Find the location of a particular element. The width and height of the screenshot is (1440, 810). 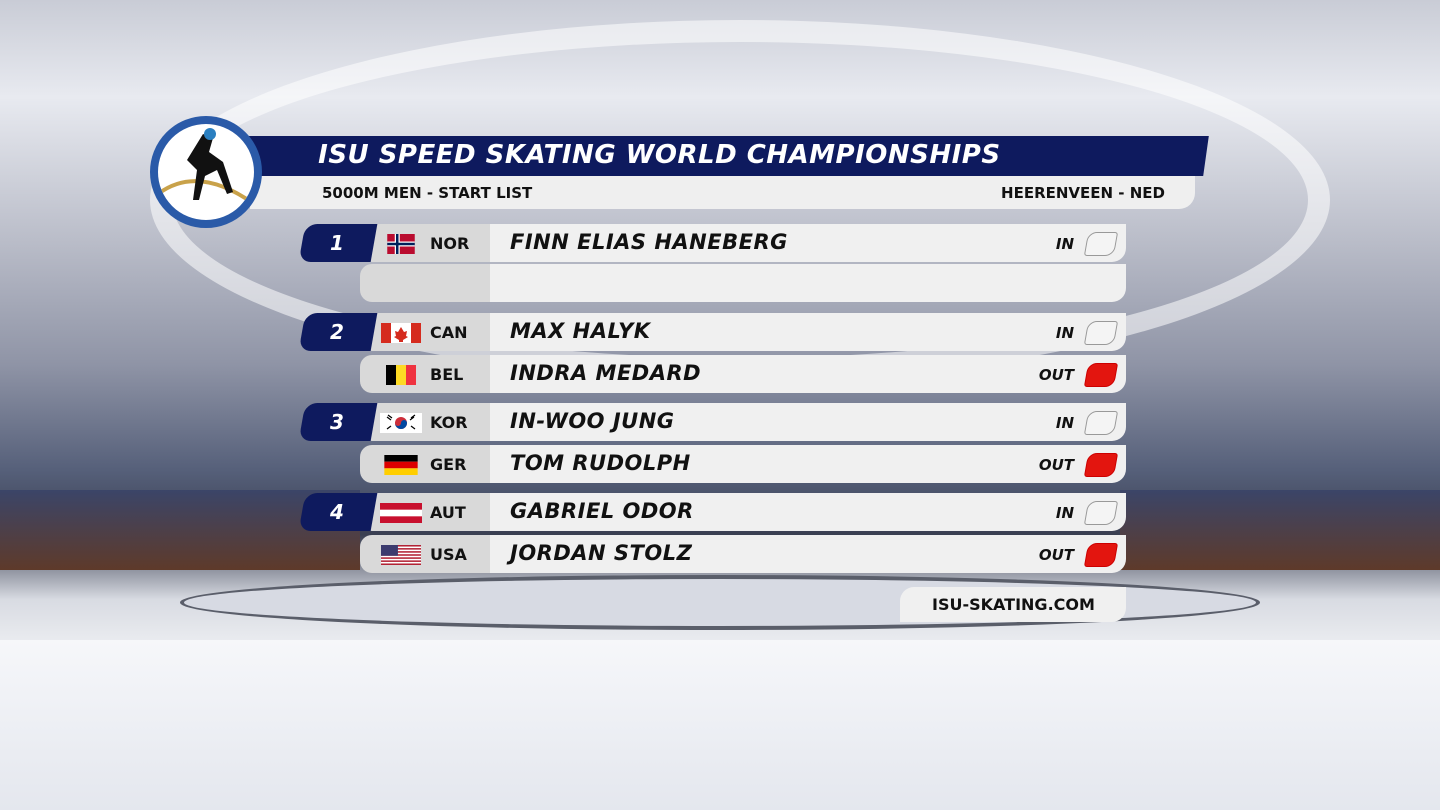

title-bar: ISU SPEED SKATING WORLD CHAMPIONSHIPS is located at coordinates (723, 156).